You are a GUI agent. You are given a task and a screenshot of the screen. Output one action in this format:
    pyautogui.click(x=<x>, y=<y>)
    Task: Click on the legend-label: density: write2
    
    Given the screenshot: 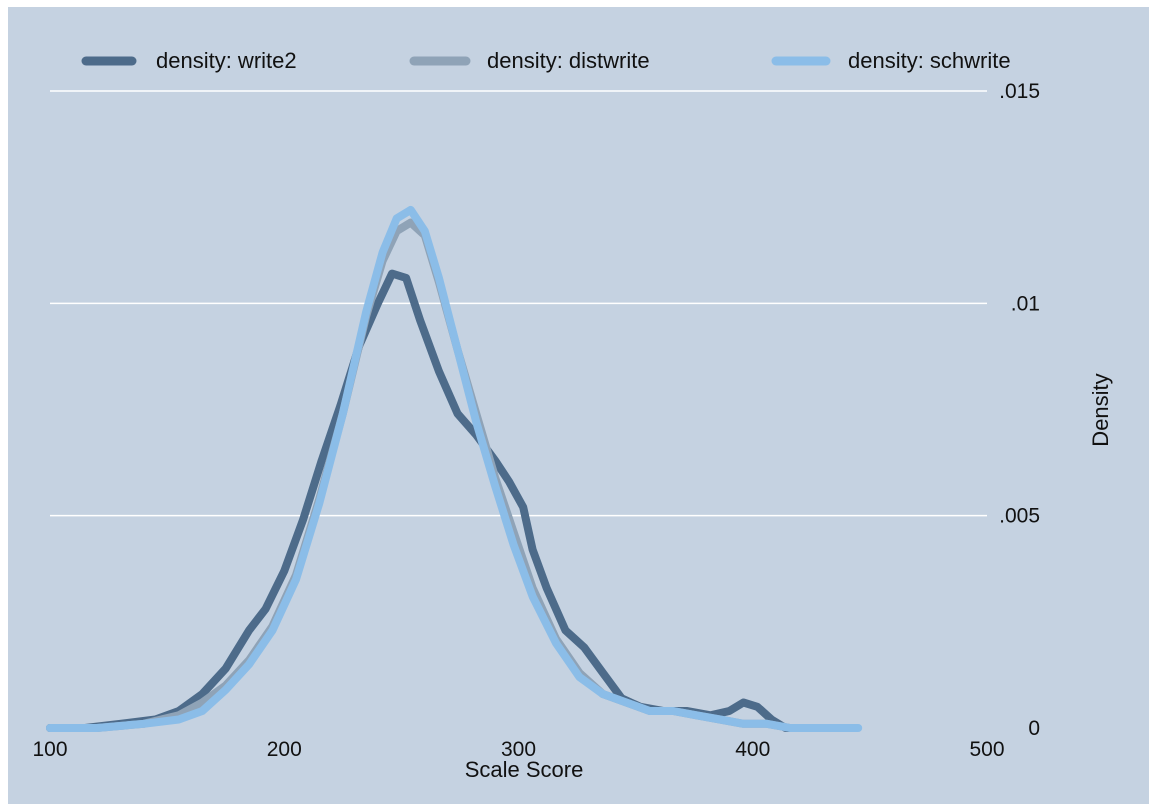 What is the action you would take?
    pyautogui.click(x=226, y=60)
    